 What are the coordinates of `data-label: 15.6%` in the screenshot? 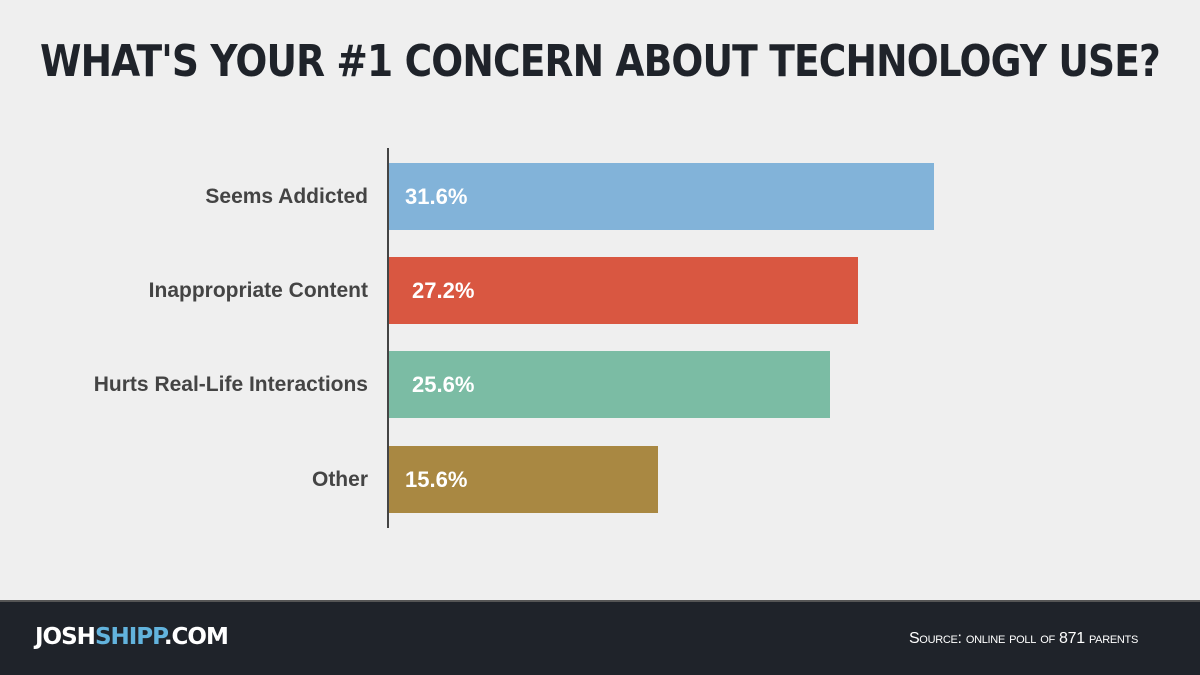 It's located at (436, 479).